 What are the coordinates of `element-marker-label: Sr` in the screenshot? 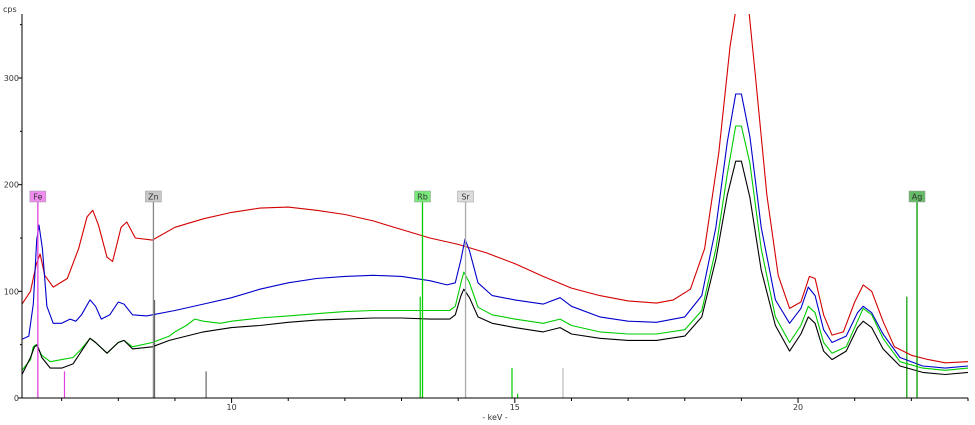 It's located at (465, 197).